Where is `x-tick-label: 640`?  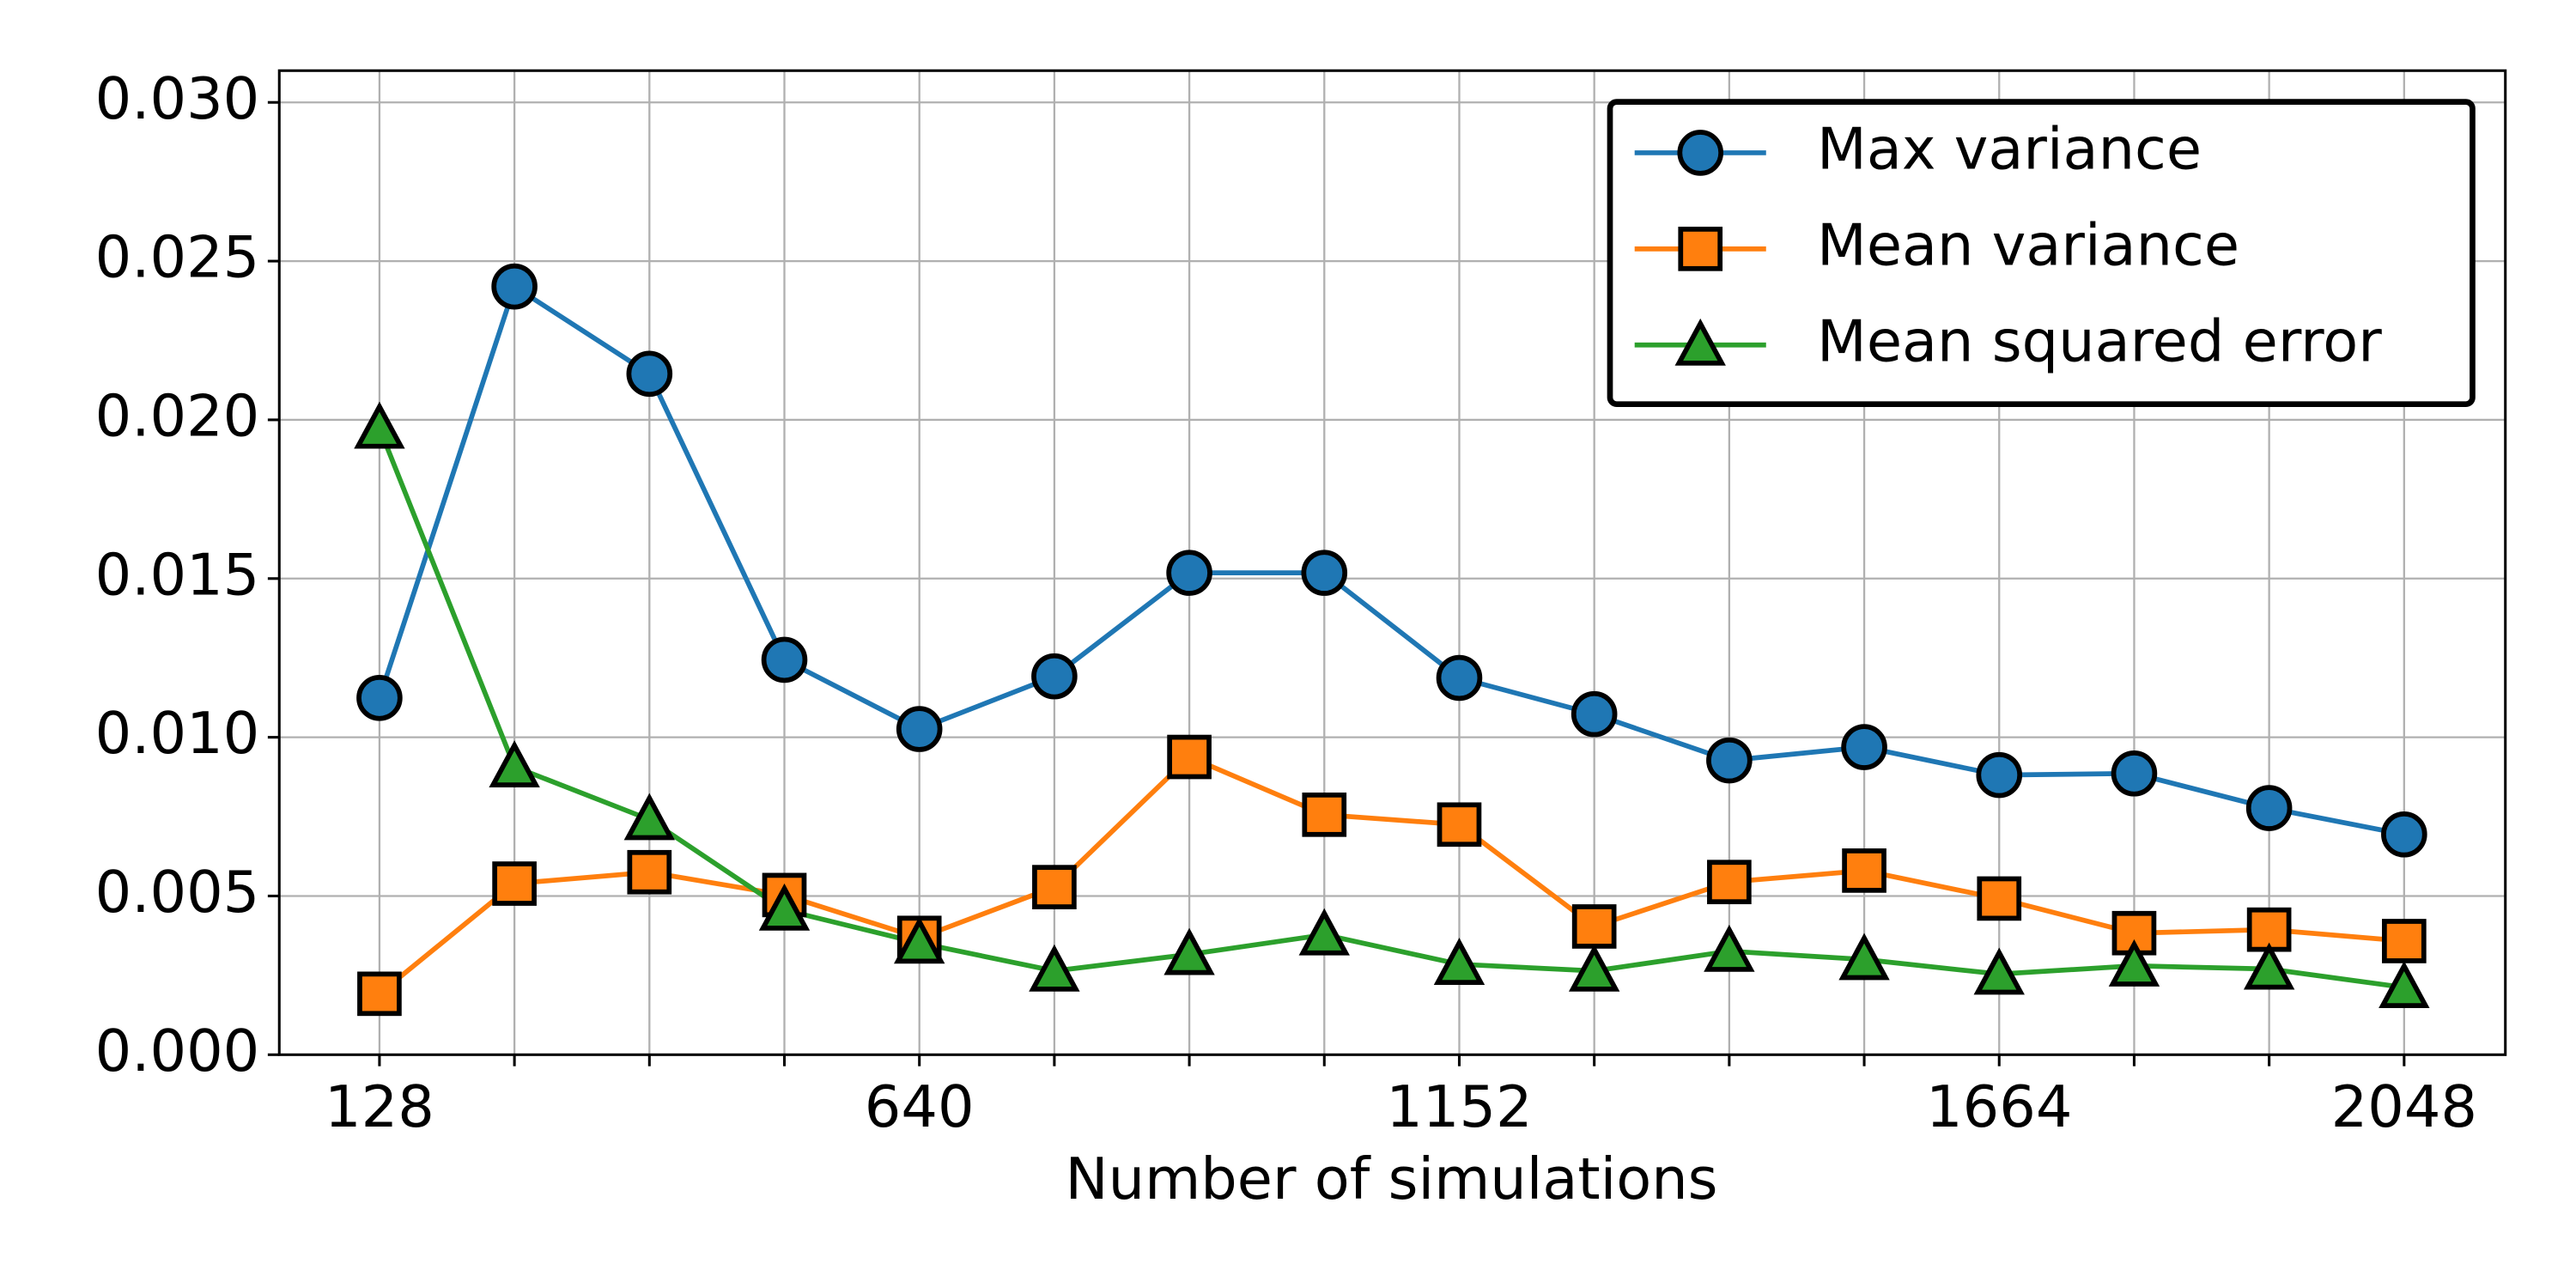 x-tick-label: 640 is located at coordinates (920, 1107).